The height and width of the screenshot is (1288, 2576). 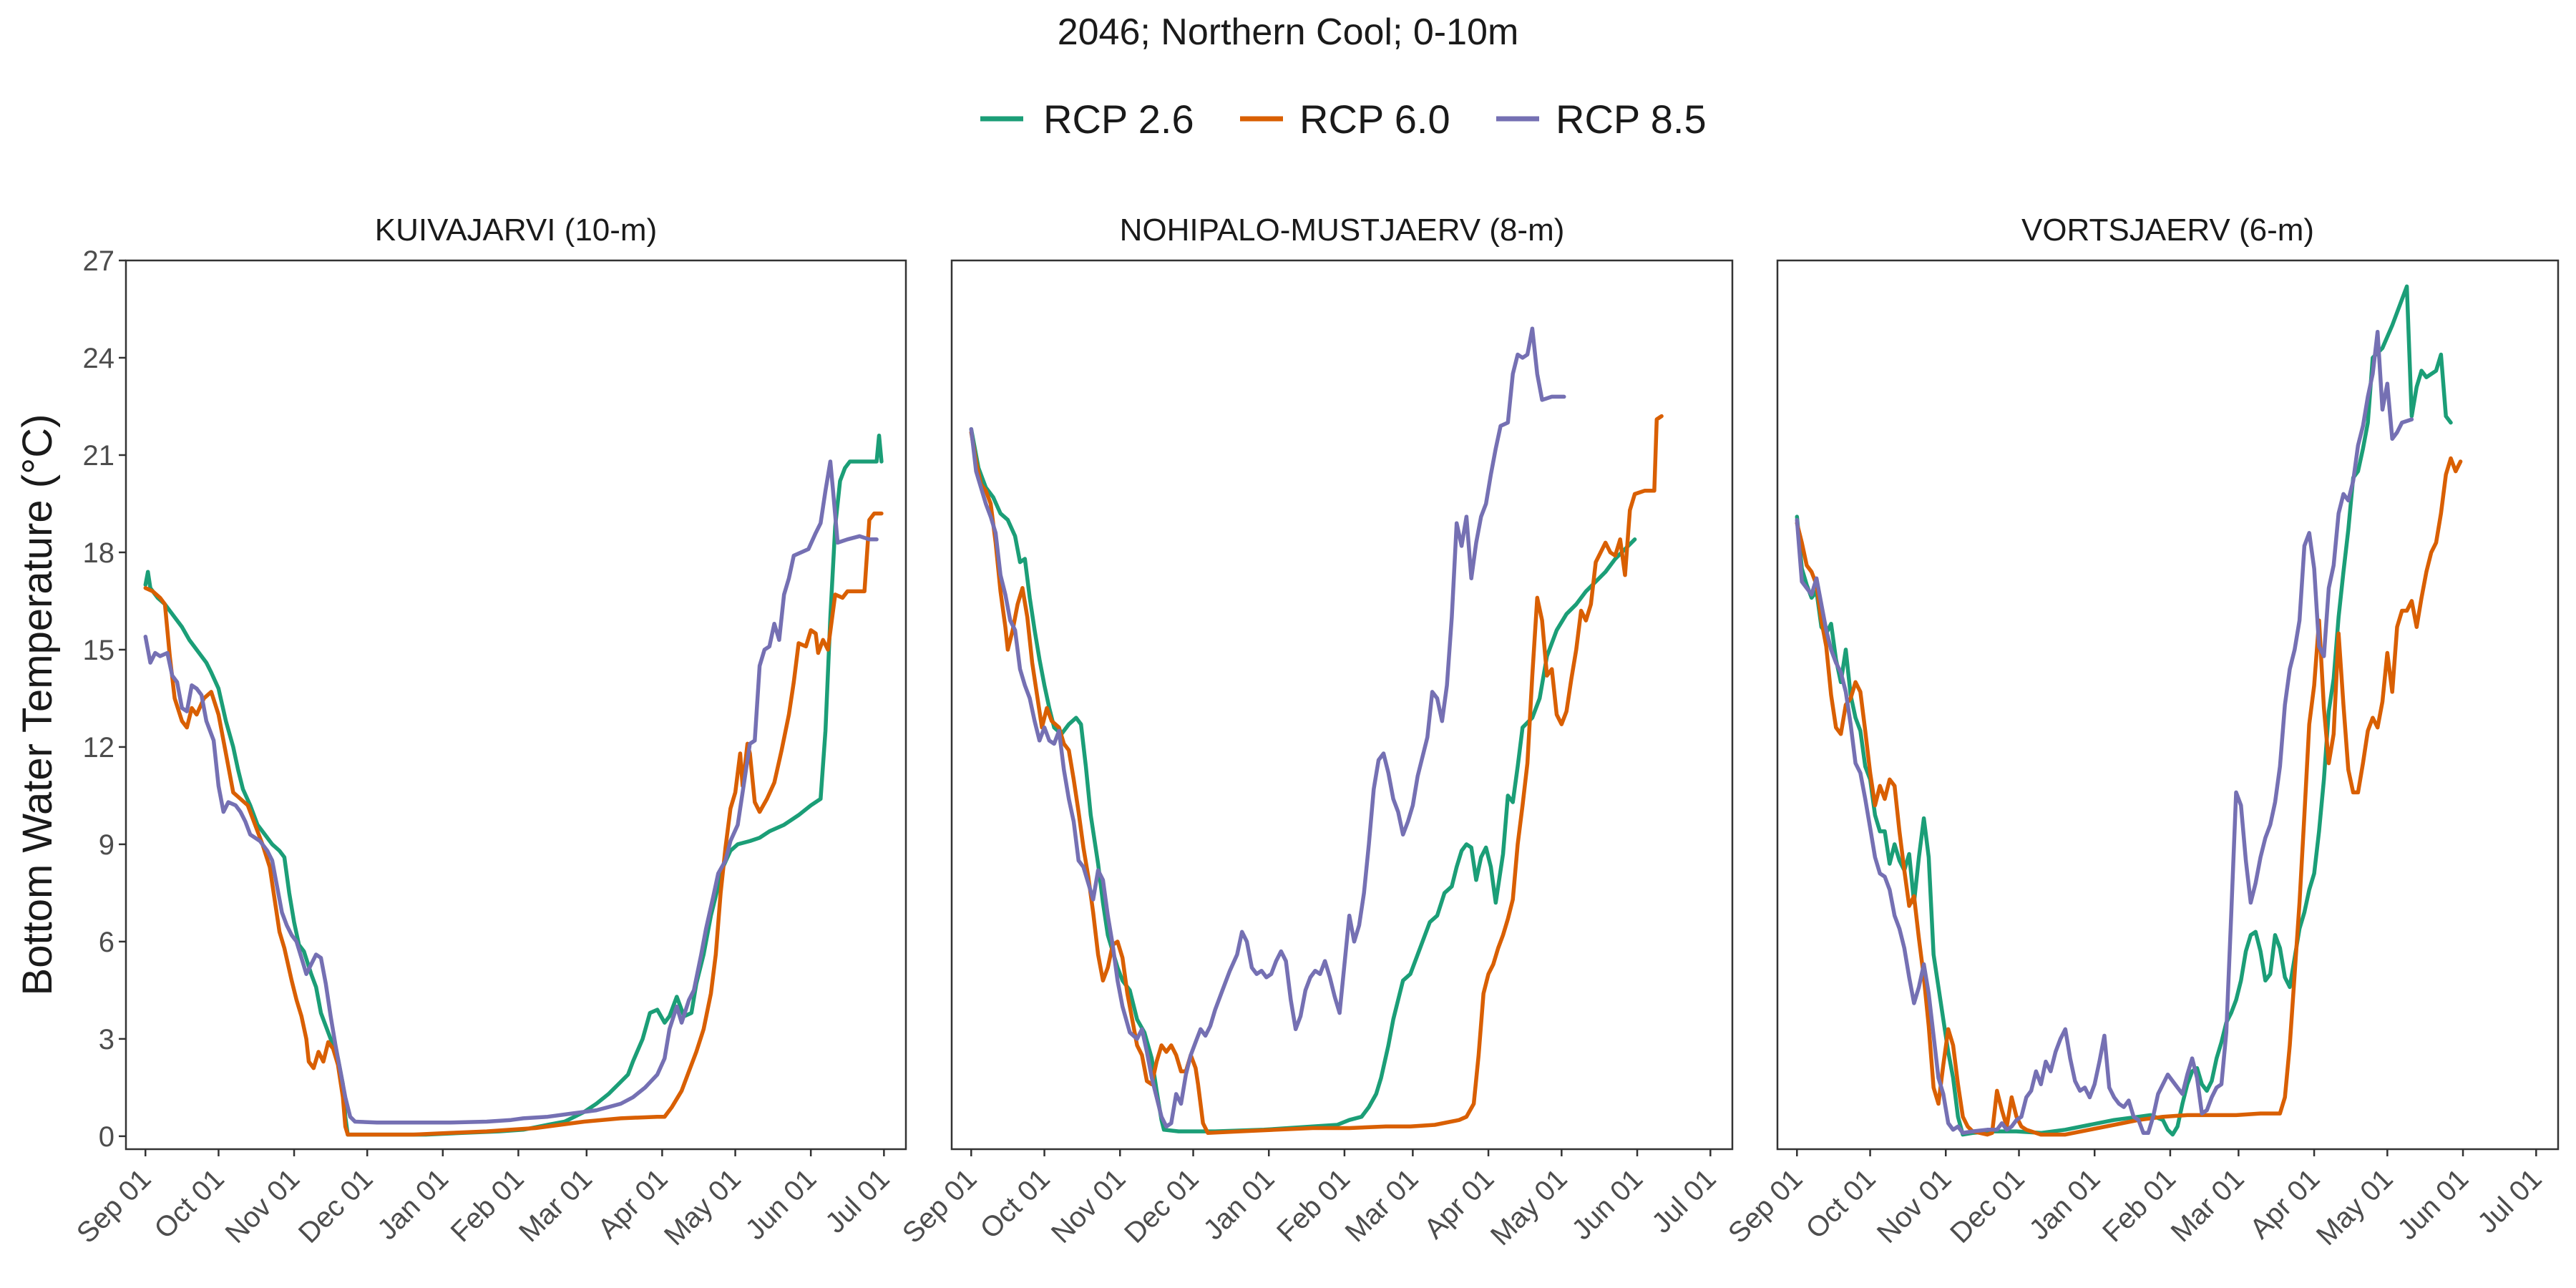 I want to click on panel-title: NOHIPALO-MUSTJAERV (8-m), so click(x=1342, y=230).